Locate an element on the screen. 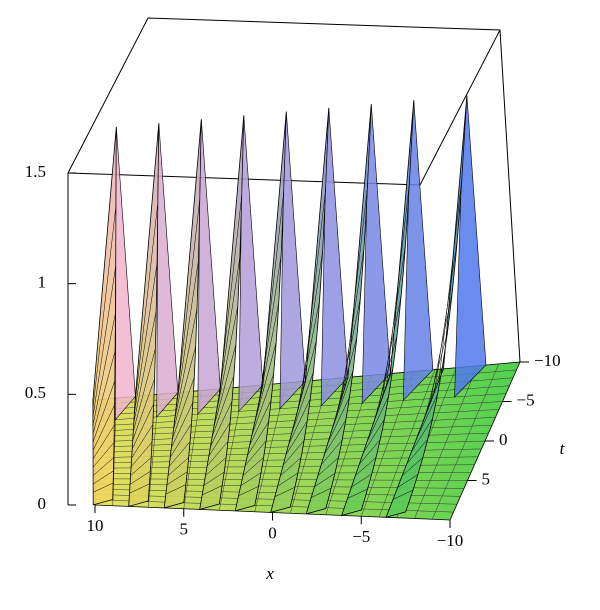  t-axis-label: t is located at coordinates (563, 448).